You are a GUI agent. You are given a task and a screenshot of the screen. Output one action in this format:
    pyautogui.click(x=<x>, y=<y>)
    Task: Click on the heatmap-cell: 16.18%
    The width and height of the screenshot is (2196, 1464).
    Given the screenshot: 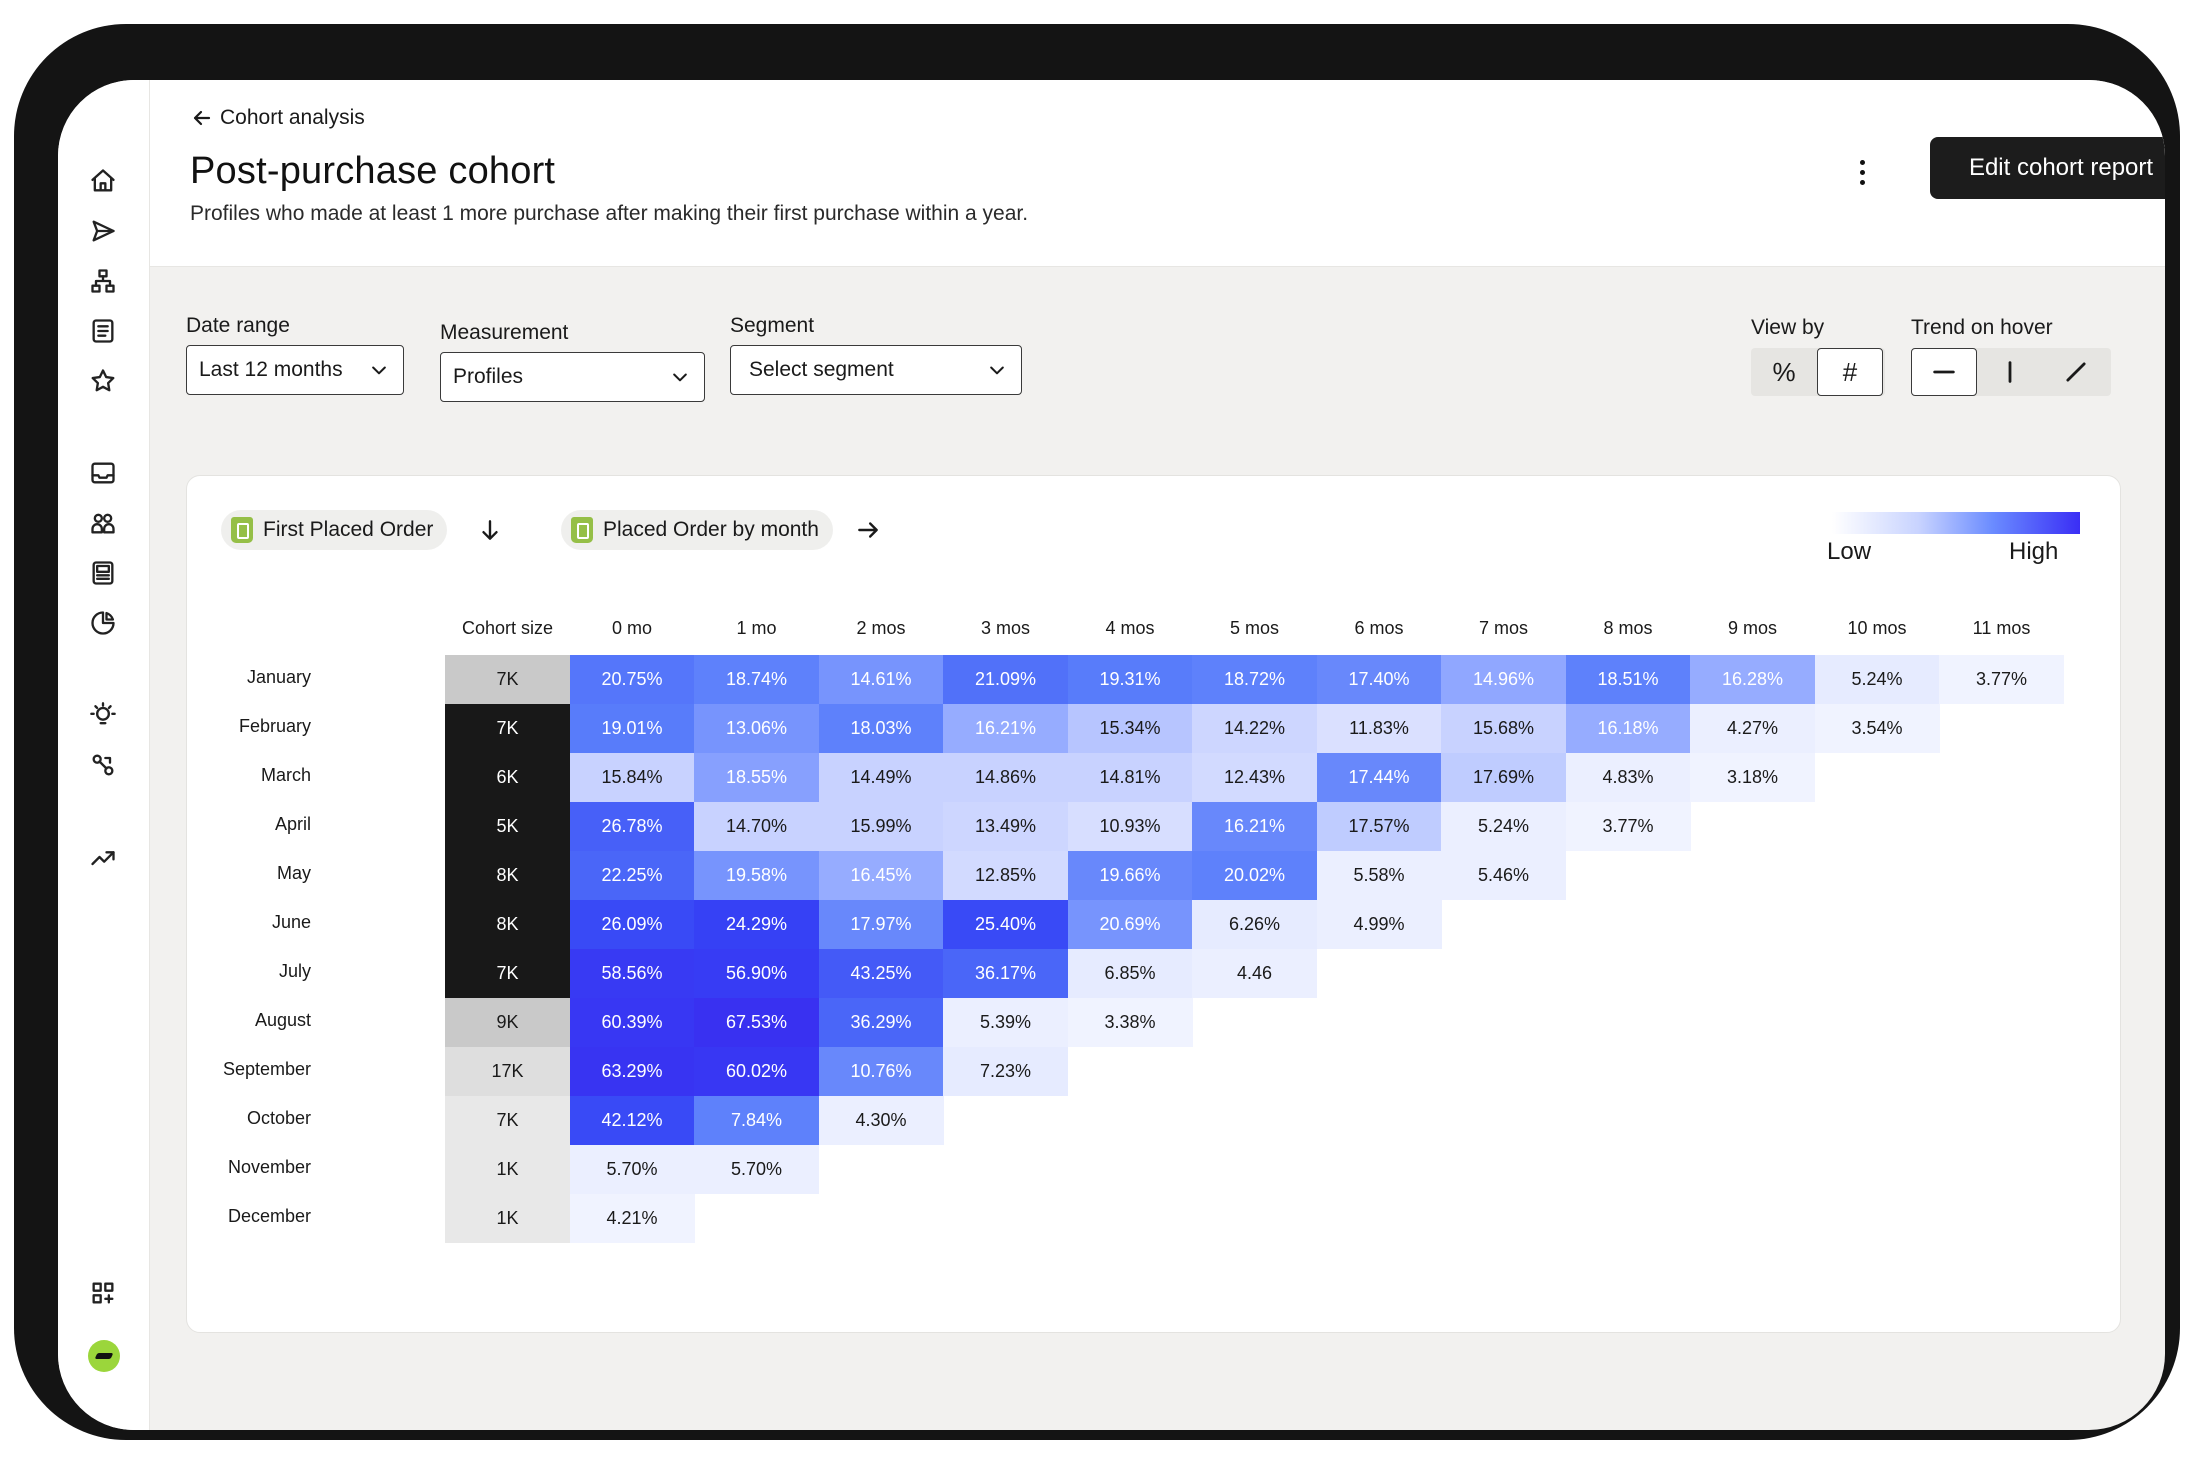 What is the action you would take?
    pyautogui.click(x=1628, y=728)
    